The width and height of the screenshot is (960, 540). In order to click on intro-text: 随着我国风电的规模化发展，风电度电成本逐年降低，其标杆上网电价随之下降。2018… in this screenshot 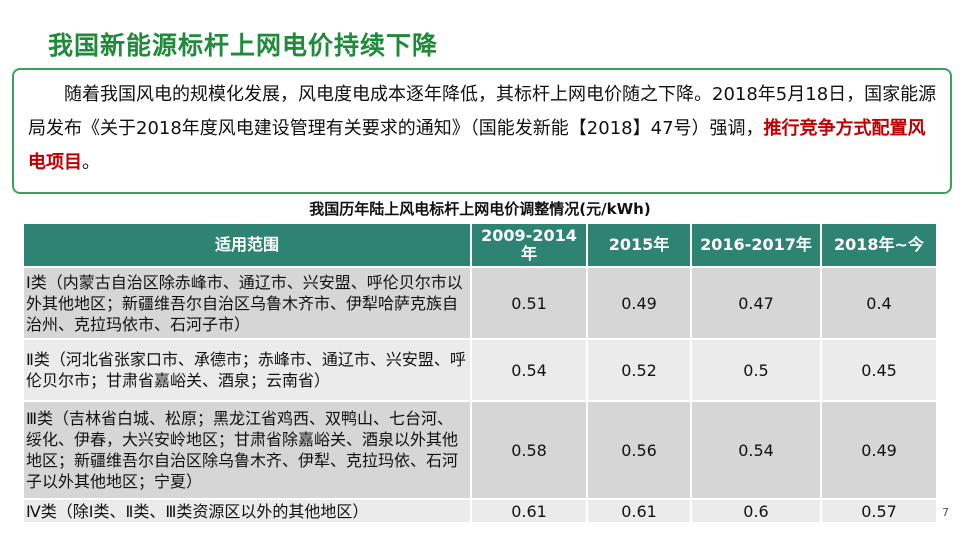, I will do `click(482, 111)`.